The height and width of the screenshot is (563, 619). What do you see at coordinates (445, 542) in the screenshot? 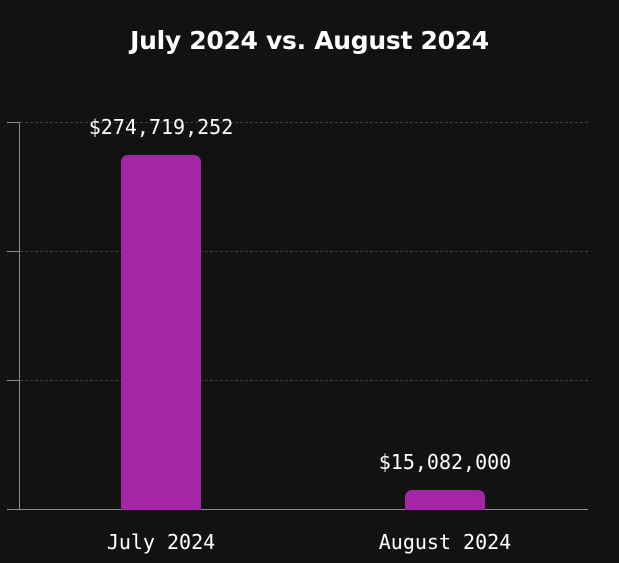
I see `x-tick-label-august-2024: August 2024` at bounding box center [445, 542].